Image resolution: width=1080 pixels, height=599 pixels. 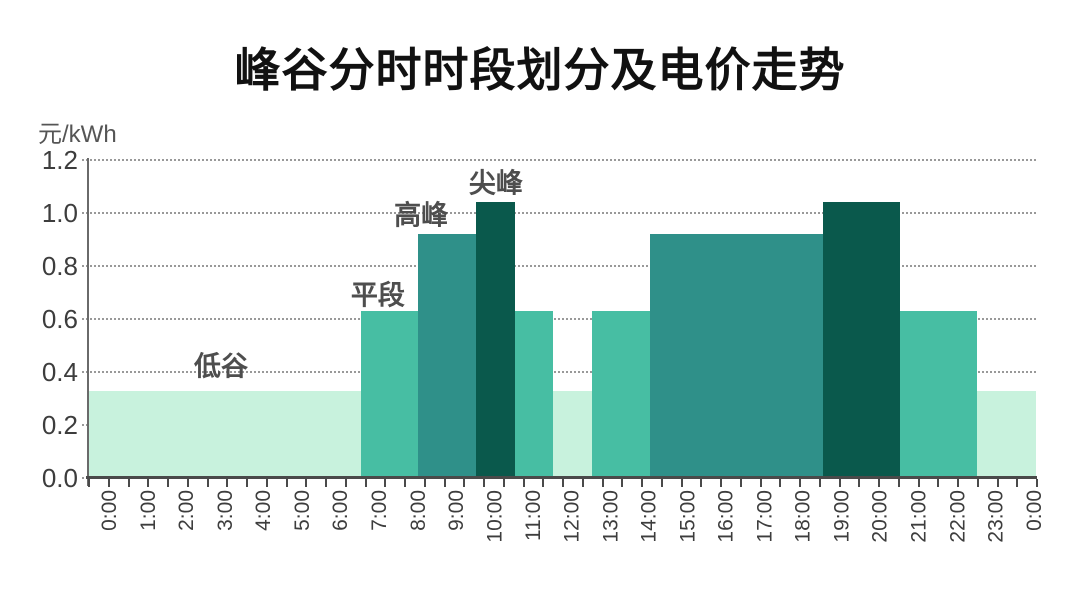 I want to click on gridline-0.4, so click(x=559, y=372).